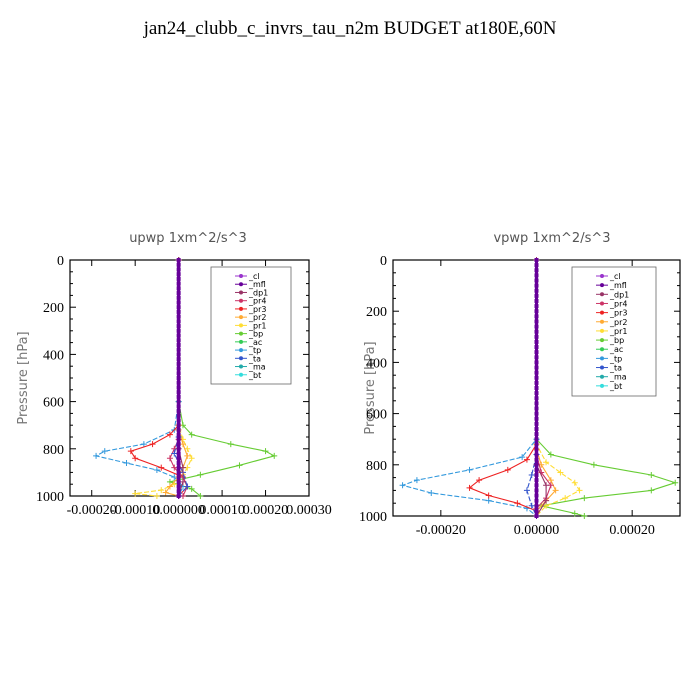 This screenshot has width=700, height=700. Describe the element at coordinates (376, 415) in the screenshot. I see `y-tick-label: 600` at that location.